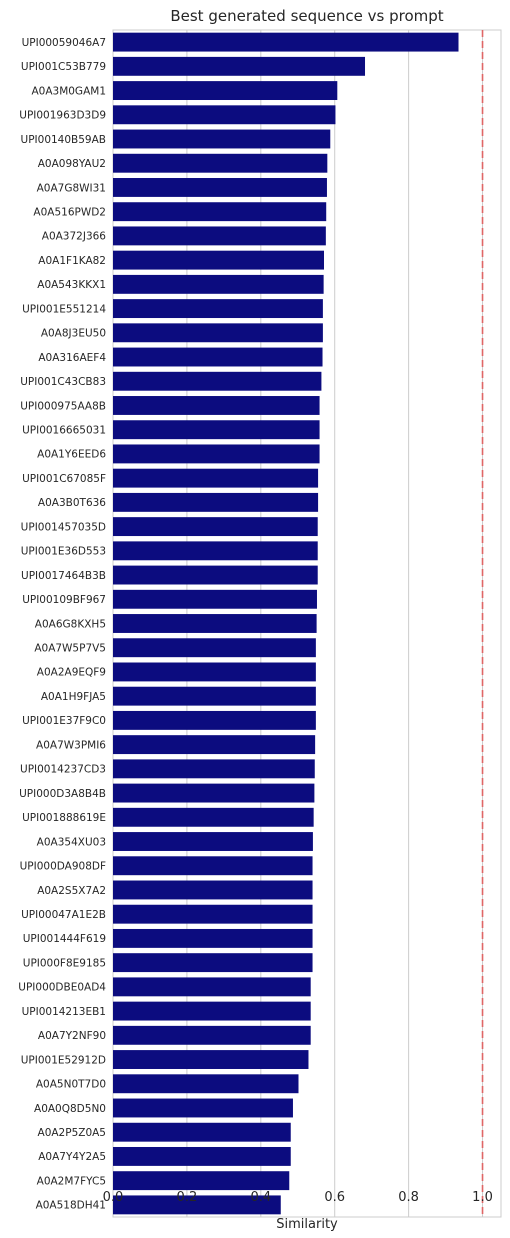  Describe the element at coordinates (63, 867) in the screenshot. I see `y-tick-label: UPI000DA908DF` at that location.